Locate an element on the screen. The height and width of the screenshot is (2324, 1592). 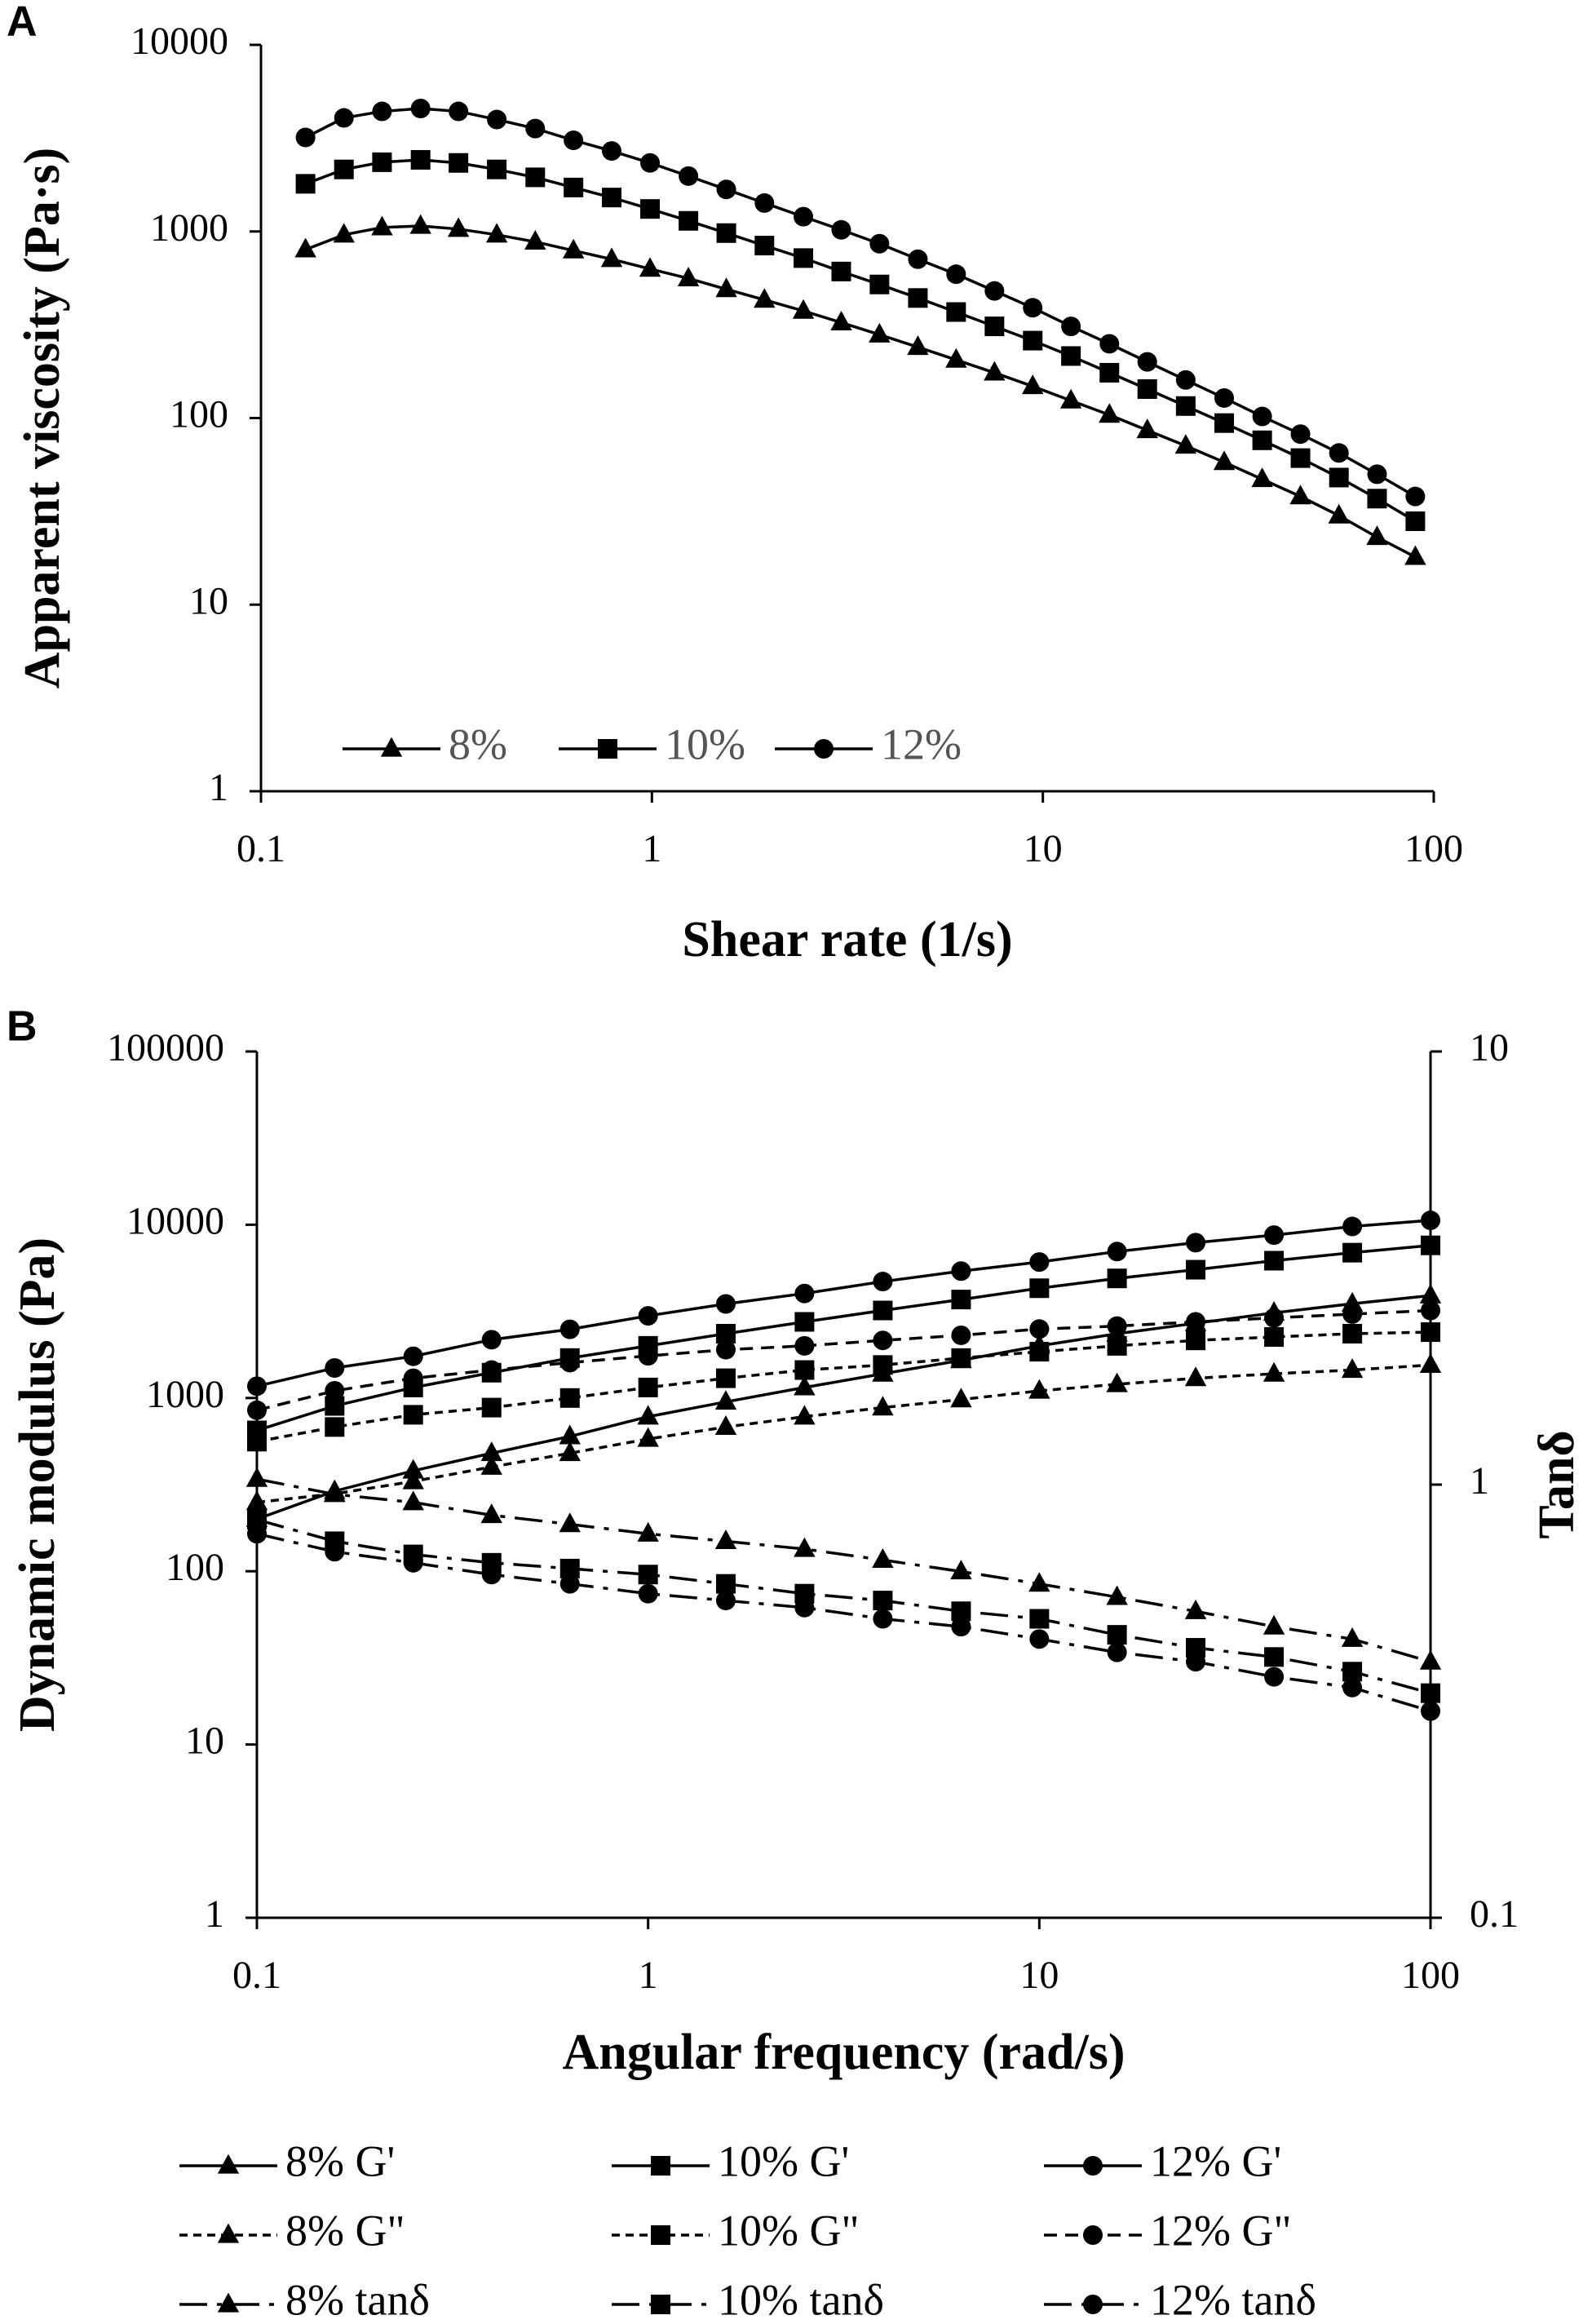
panel-label: A is located at coordinates (22, 23).